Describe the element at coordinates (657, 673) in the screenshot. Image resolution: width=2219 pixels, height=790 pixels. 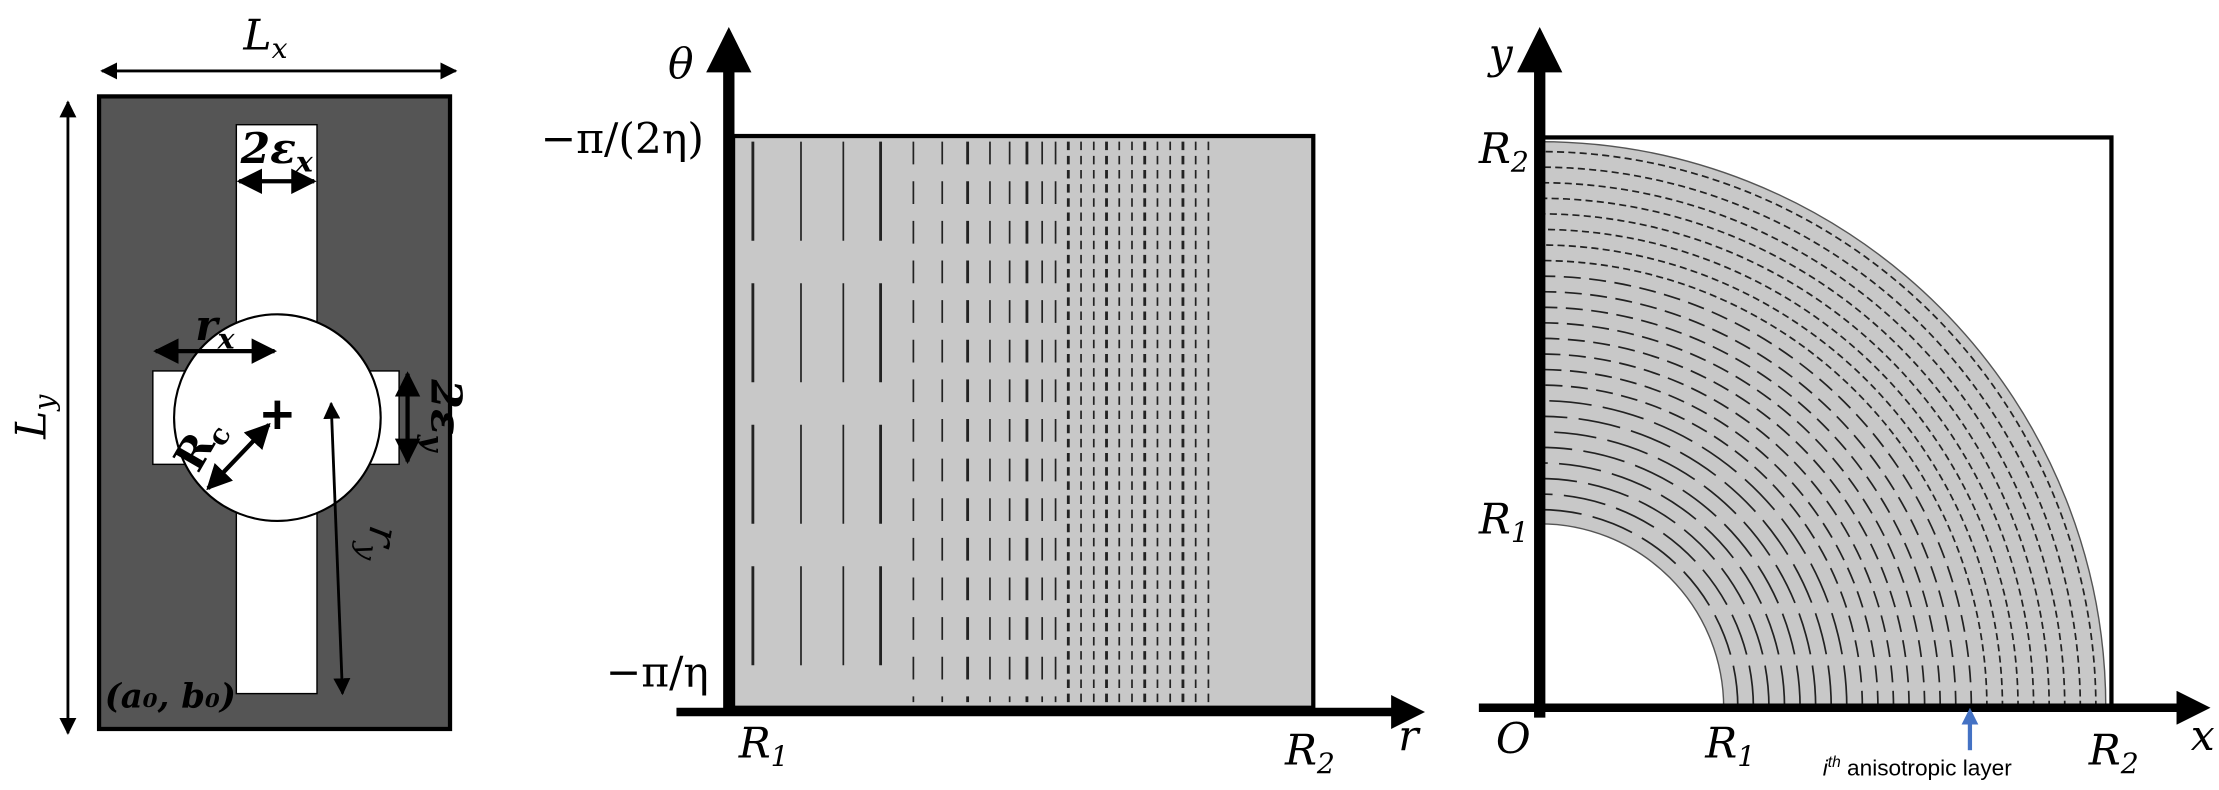
I see `bottom-label: −π/η` at that location.